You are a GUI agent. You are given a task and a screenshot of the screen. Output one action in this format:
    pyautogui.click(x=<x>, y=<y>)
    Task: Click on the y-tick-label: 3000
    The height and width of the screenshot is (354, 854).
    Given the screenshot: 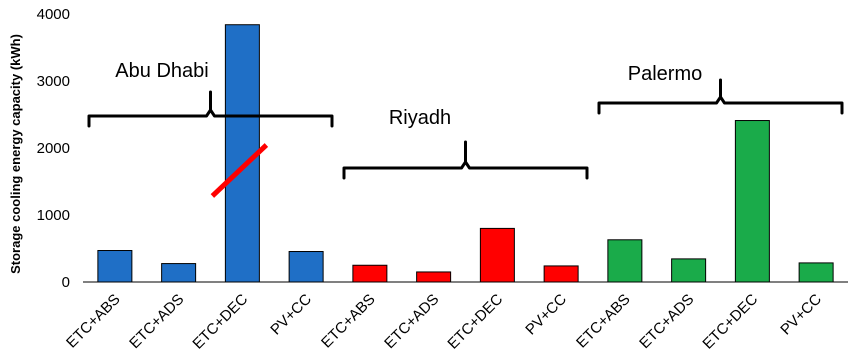 What is the action you would take?
    pyautogui.click(x=53, y=81)
    